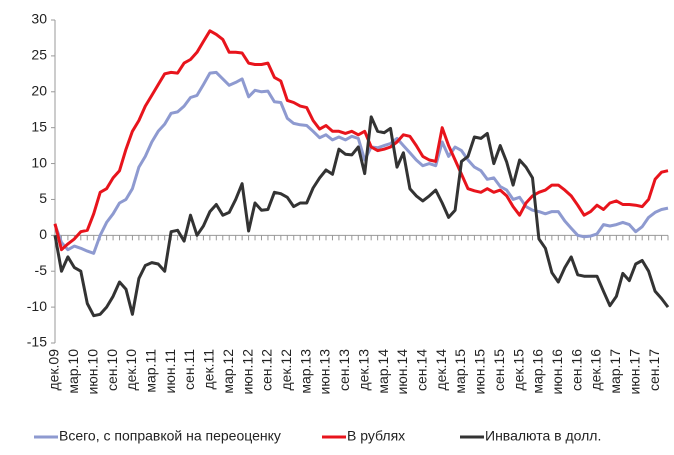 The height and width of the screenshot is (455, 674). I want to click on x-tick-label: дек.15, so click(518, 370).